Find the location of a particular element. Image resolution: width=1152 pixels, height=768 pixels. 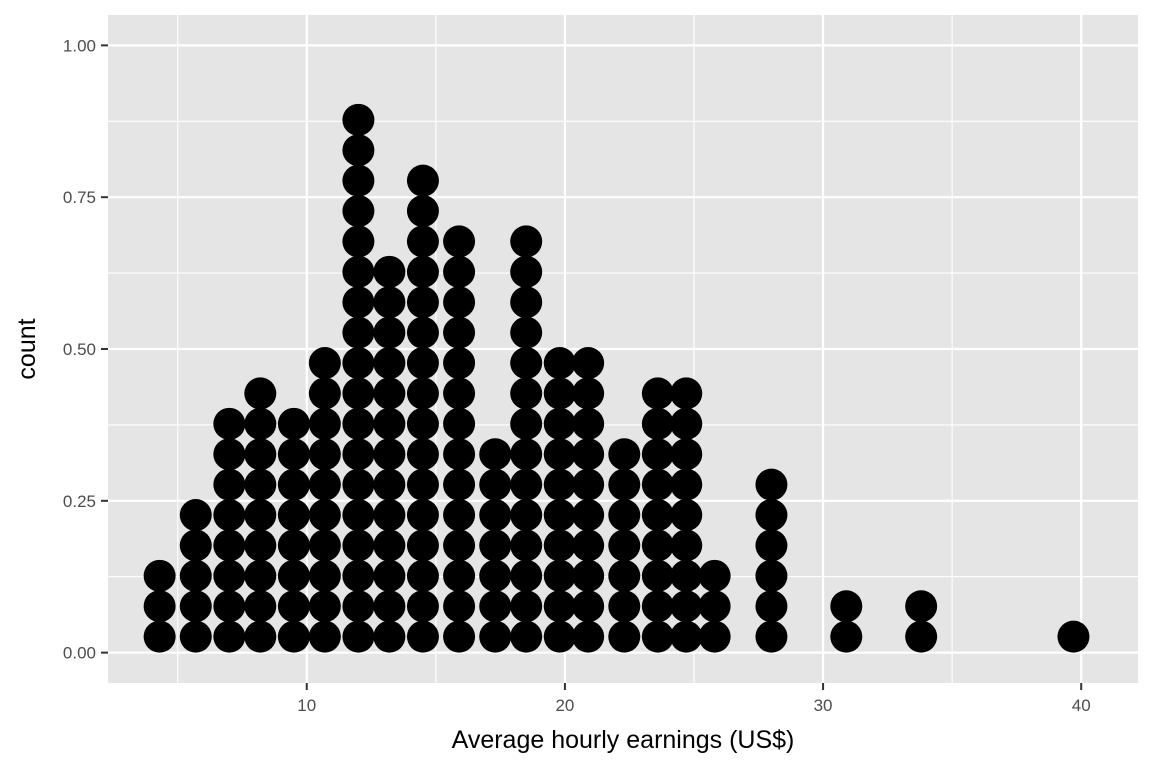

x-axis: 10 20 30 40 is located at coordinates (694, 699).